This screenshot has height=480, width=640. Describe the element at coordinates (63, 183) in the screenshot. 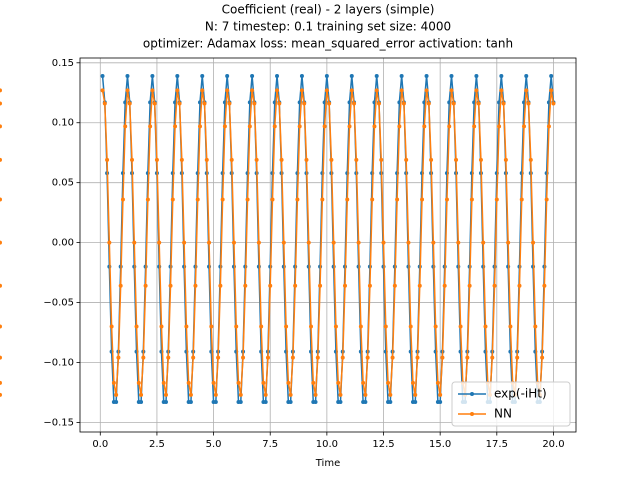

I see `y-tick-label: 0.05` at that location.